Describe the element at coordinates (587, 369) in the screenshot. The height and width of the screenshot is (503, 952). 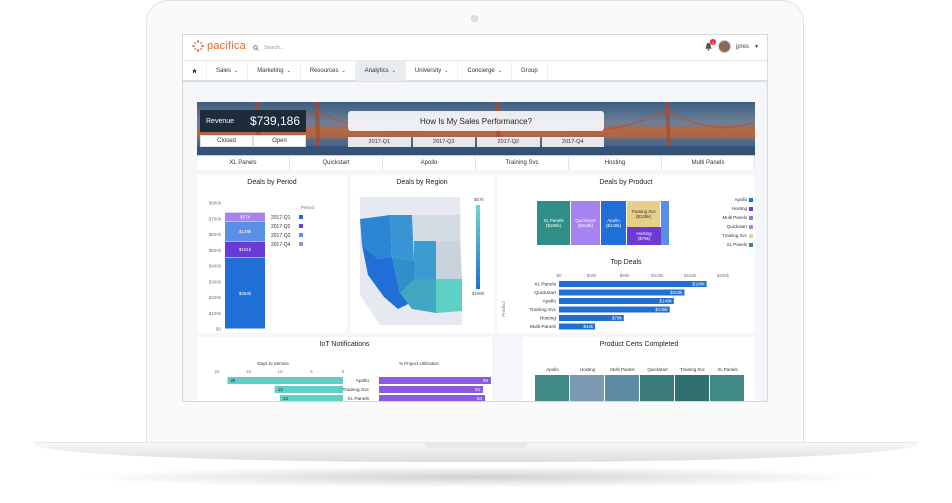
I see `column-label: Hosting` at that location.